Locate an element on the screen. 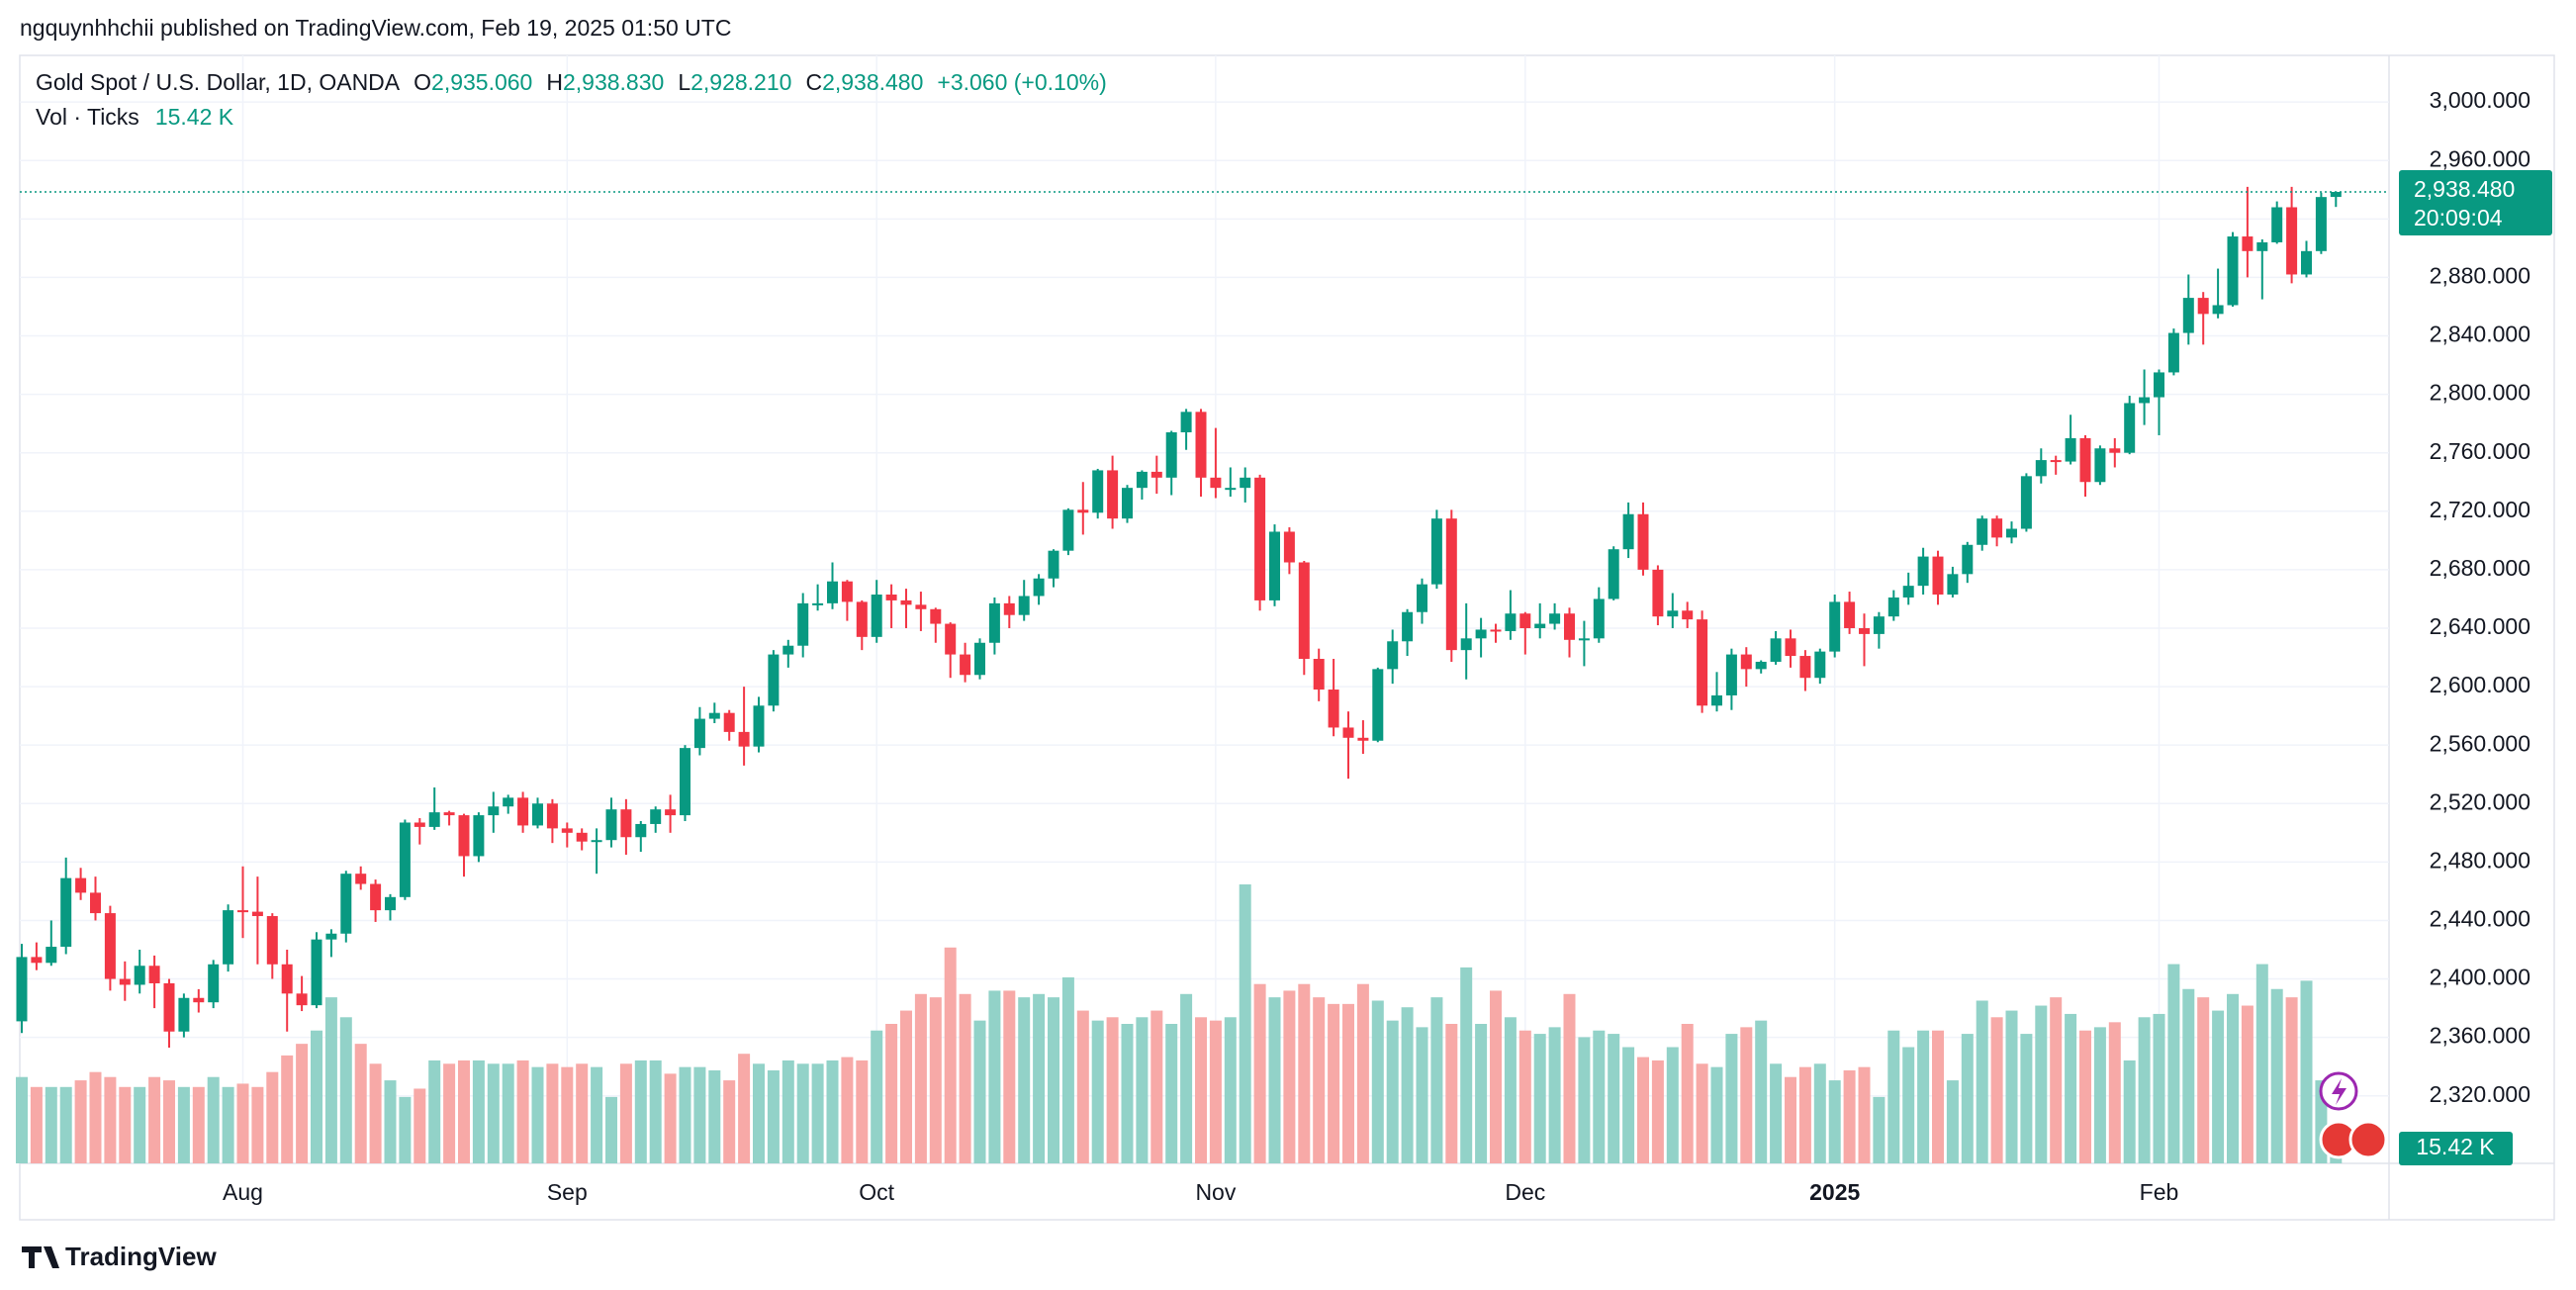 Image resolution: width=2576 pixels, height=1290 pixels. x-tick-label: Nov is located at coordinates (1216, 1192).